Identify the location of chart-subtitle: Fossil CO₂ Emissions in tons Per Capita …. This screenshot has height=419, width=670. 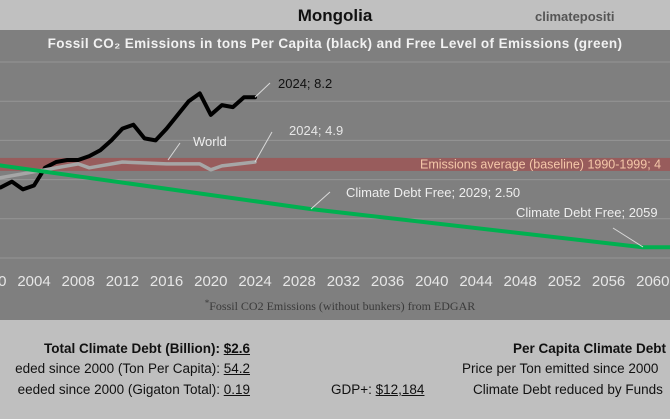
(335, 43).